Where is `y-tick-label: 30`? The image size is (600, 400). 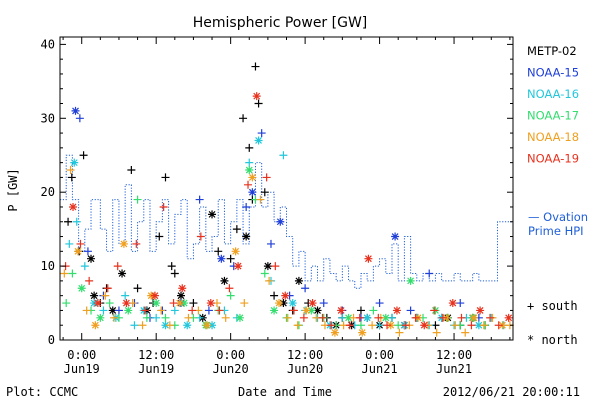 y-tick-label: 30 is located at coordinates (48, 118).